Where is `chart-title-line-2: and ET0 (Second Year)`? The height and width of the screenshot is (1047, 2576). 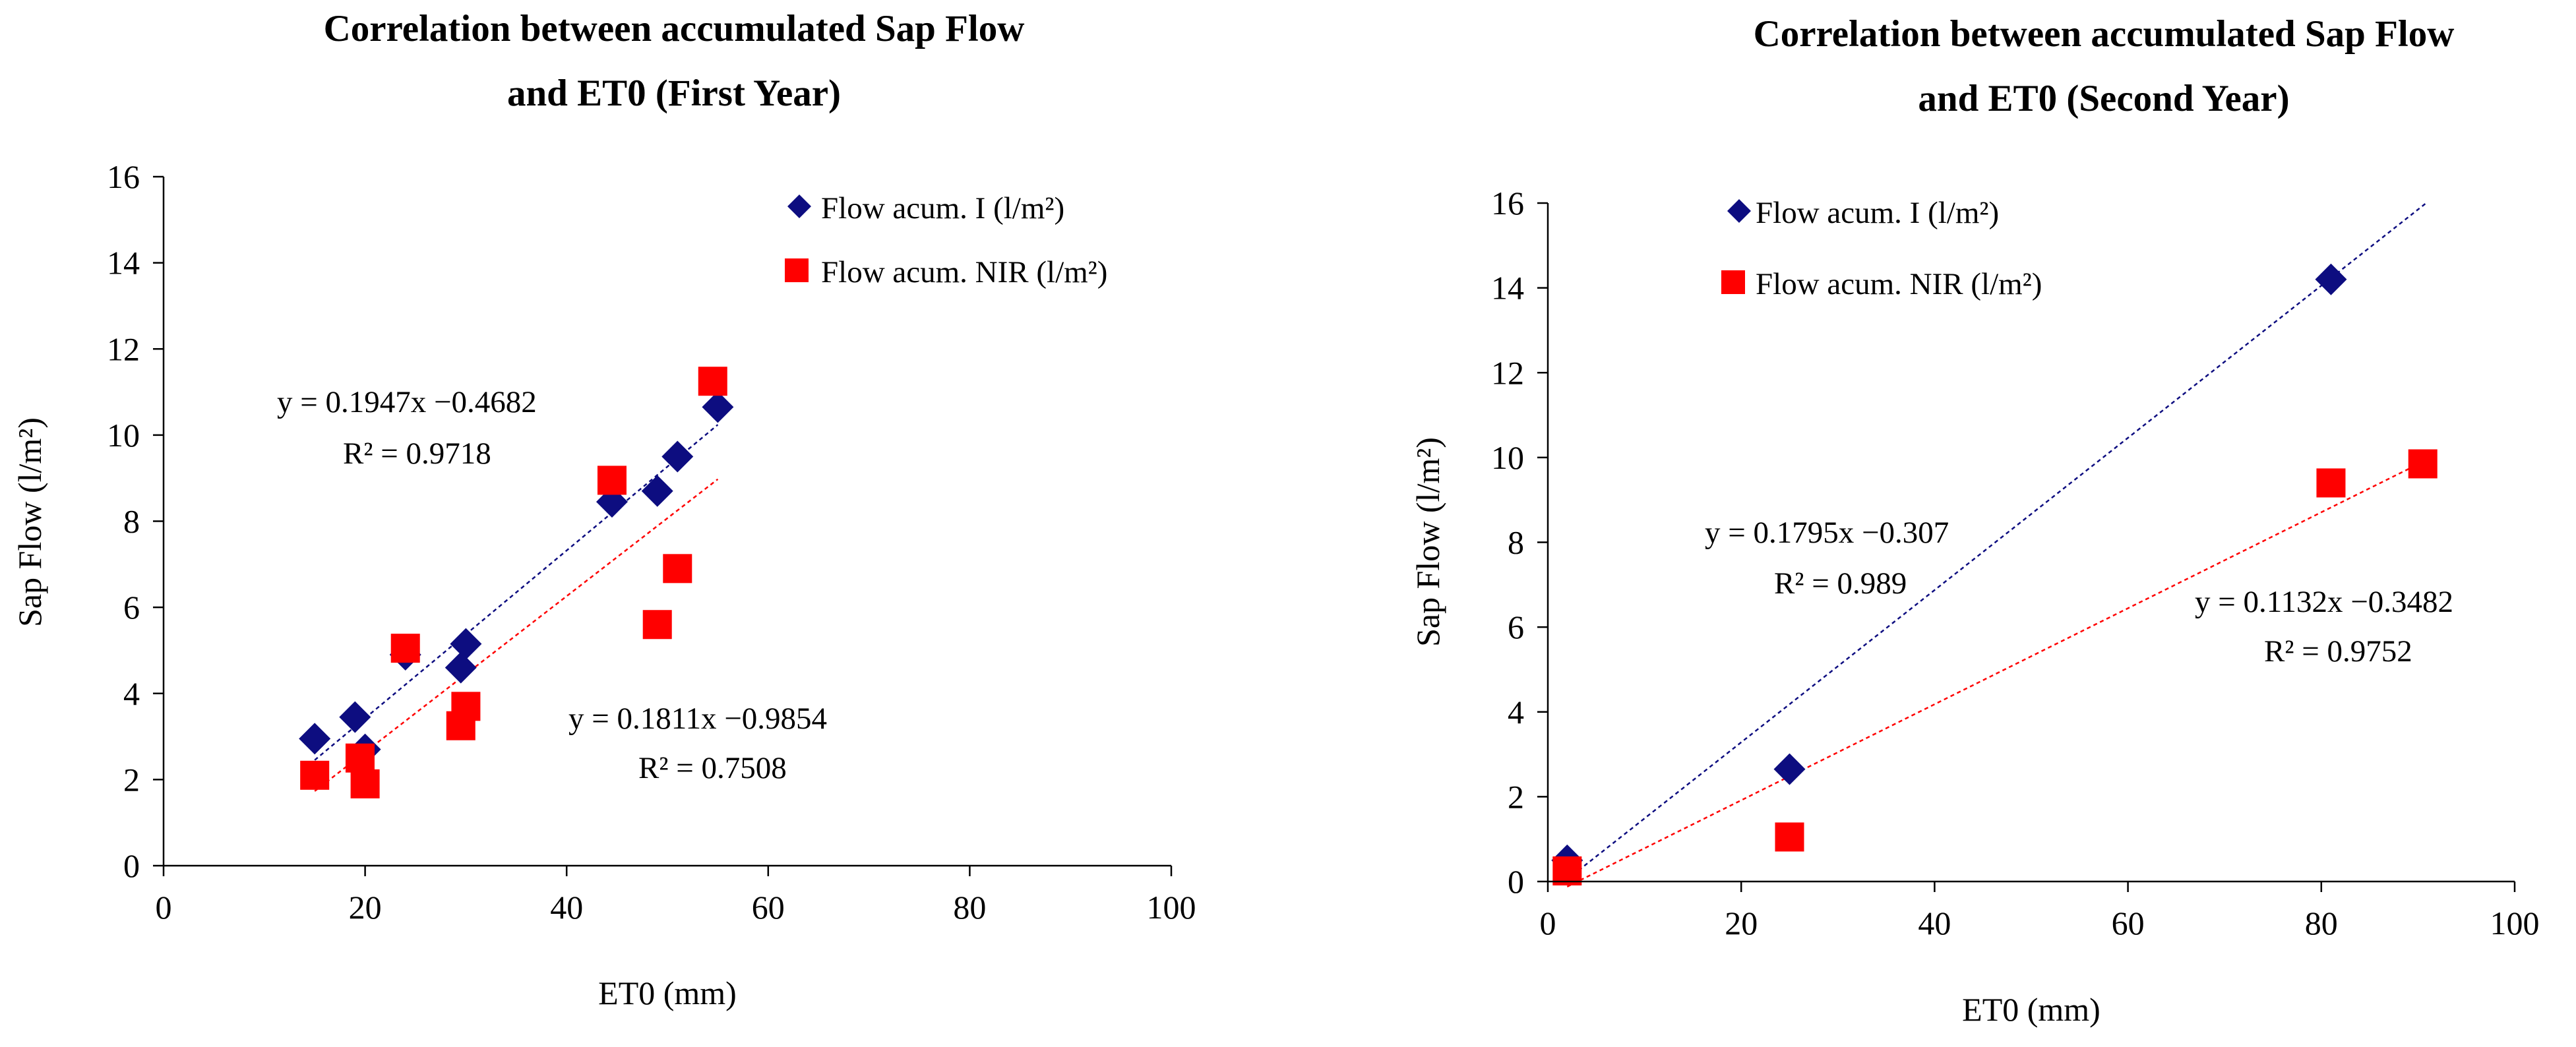
chart-title-line-2: and ET0 (Second Year) is located at coordinates (2103, 99).